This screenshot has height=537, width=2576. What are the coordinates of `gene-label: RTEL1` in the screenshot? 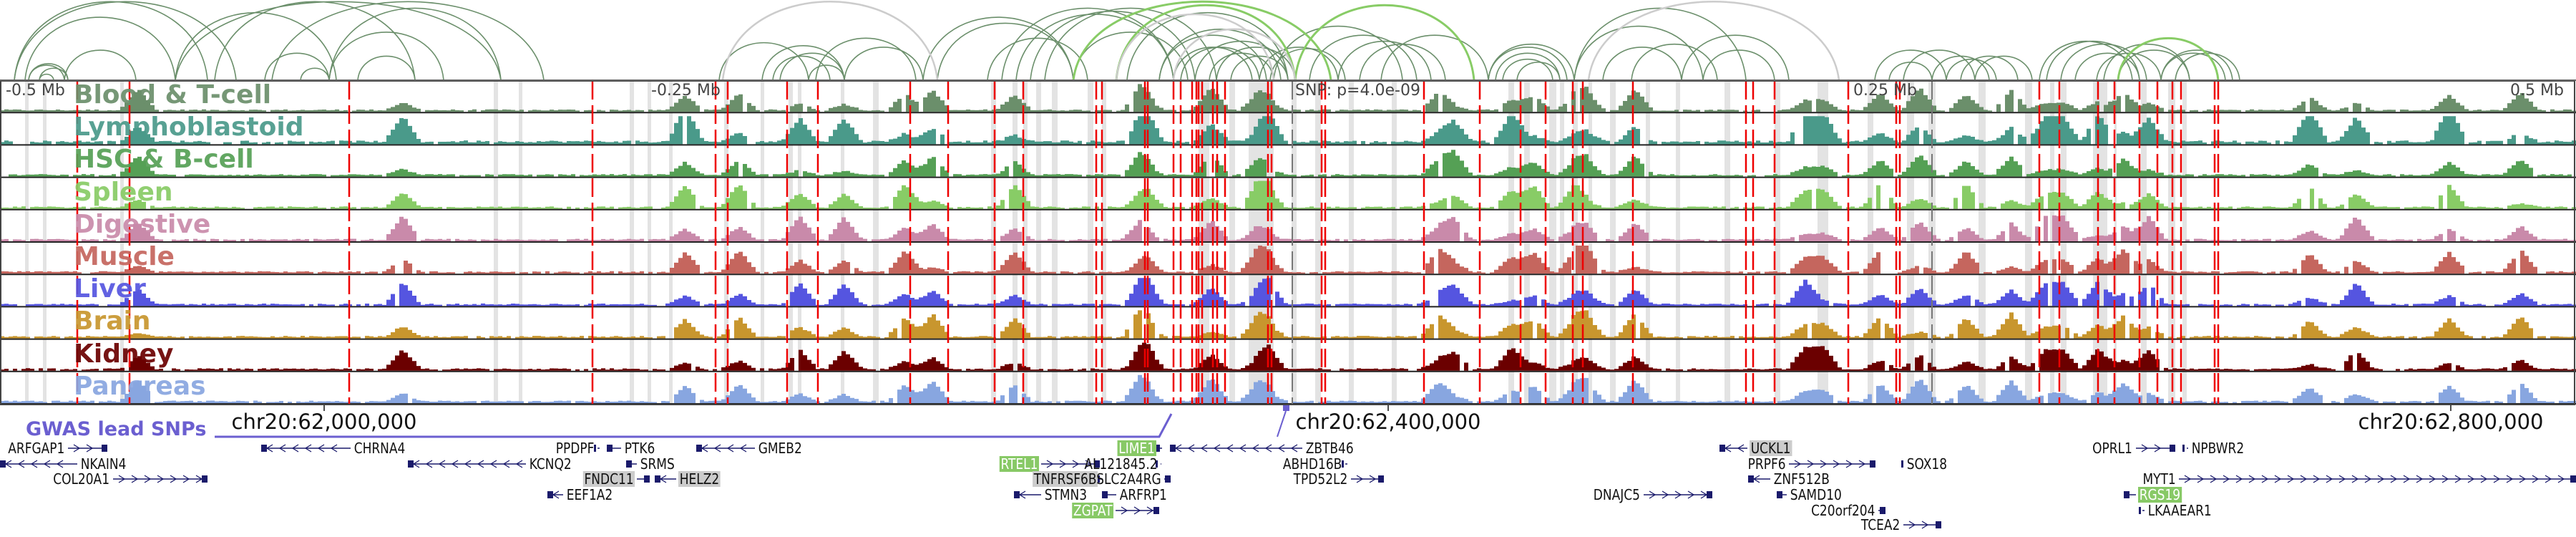 It's located at (1019, 464).